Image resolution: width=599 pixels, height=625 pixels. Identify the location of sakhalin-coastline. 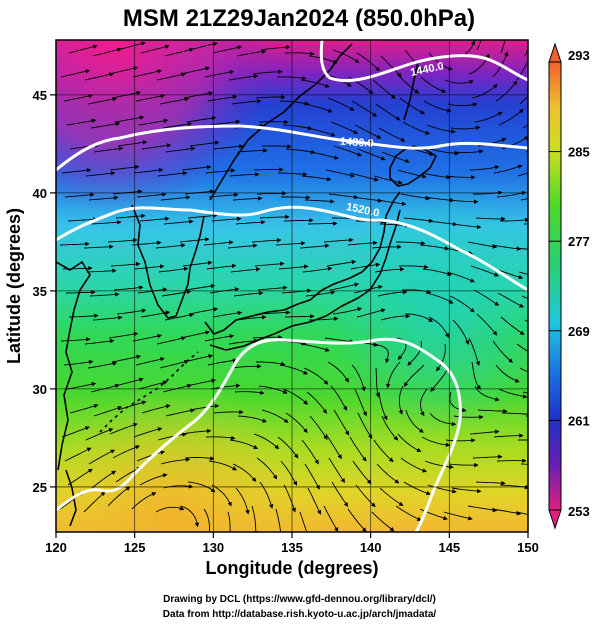
(411, 91).